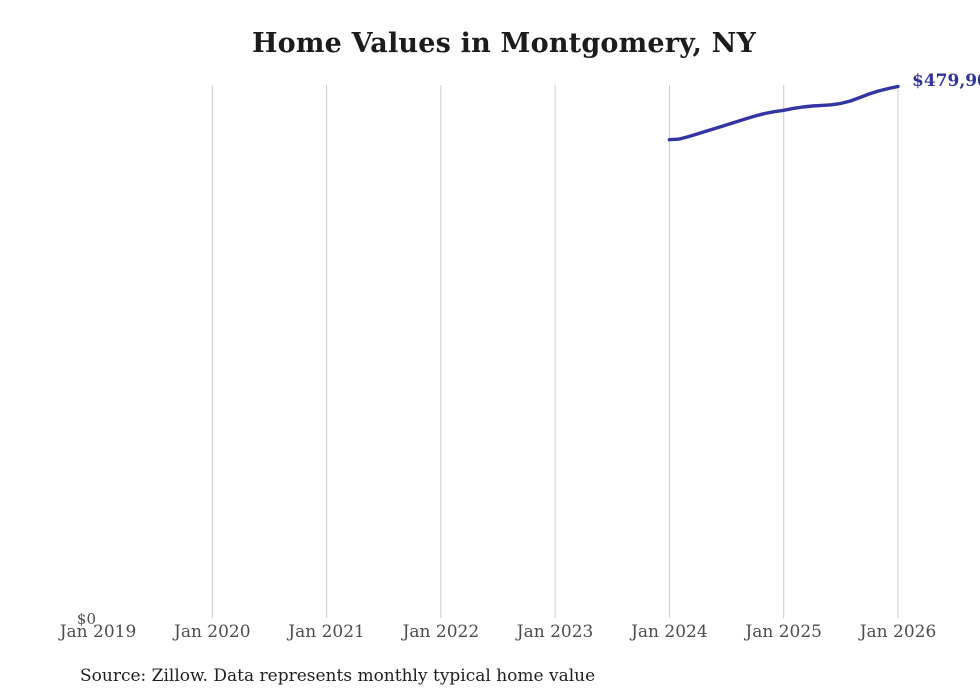  I want to click on home-value-line, so click(783, 113).